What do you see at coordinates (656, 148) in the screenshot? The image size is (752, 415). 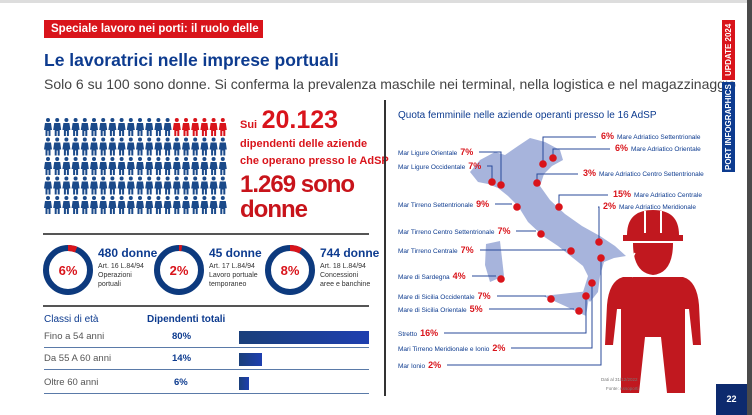 I see `port-label: 6% Mare Adriatico Orientale` at bounding box center [656, 148].